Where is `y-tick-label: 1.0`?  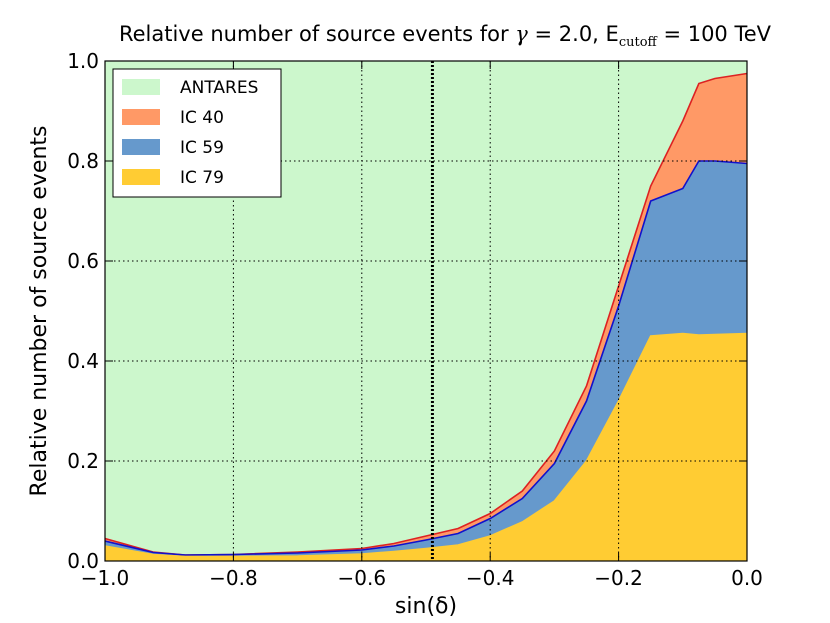
y-tick-label: 1.0 is located at coordinates (83, 61).